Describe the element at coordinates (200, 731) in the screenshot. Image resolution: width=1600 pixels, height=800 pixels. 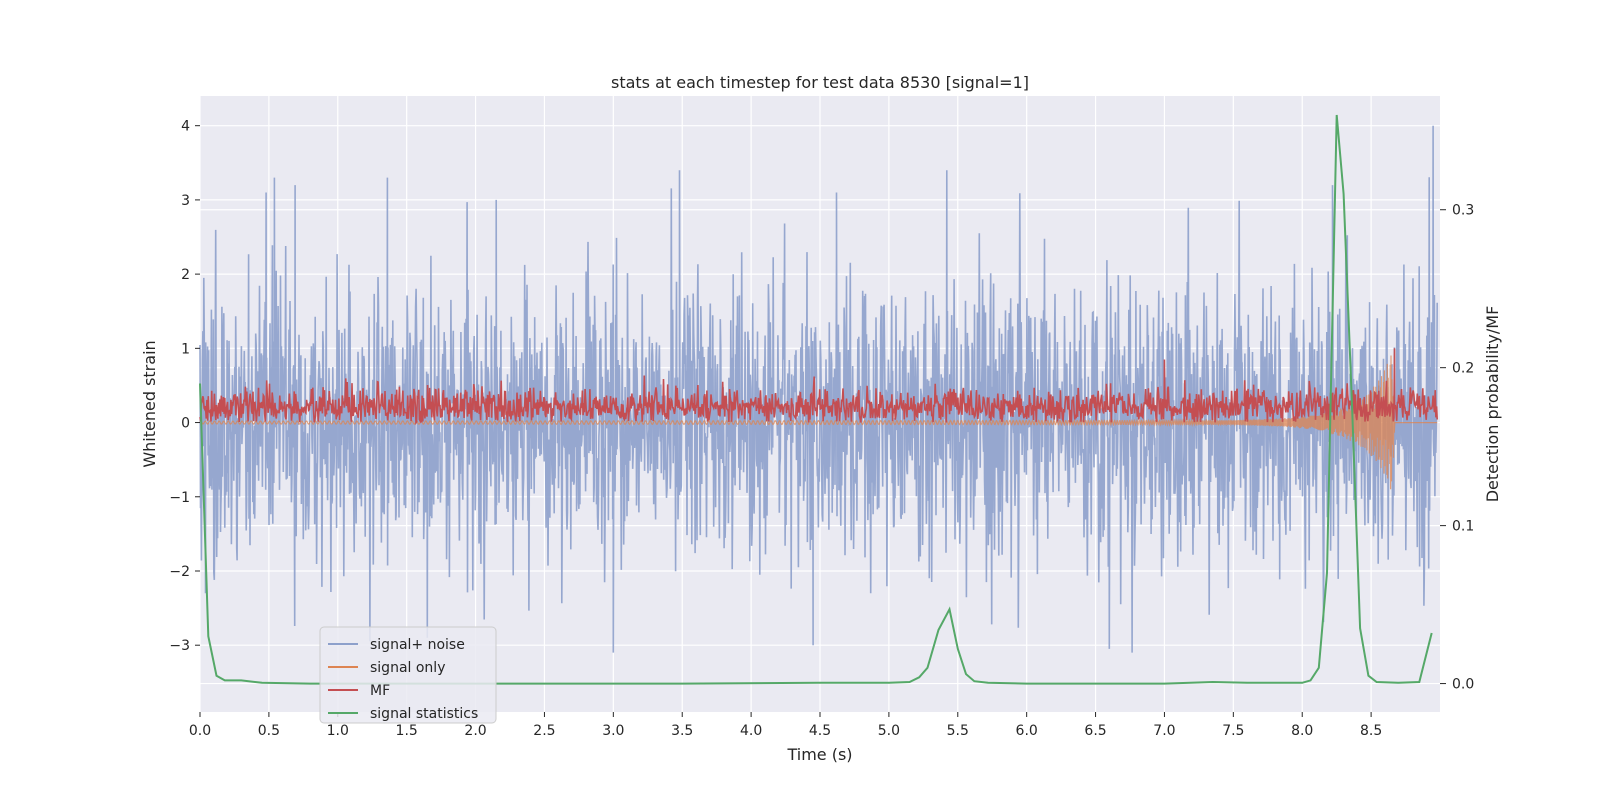
I see `x-tick-label: 0.0` at that location.